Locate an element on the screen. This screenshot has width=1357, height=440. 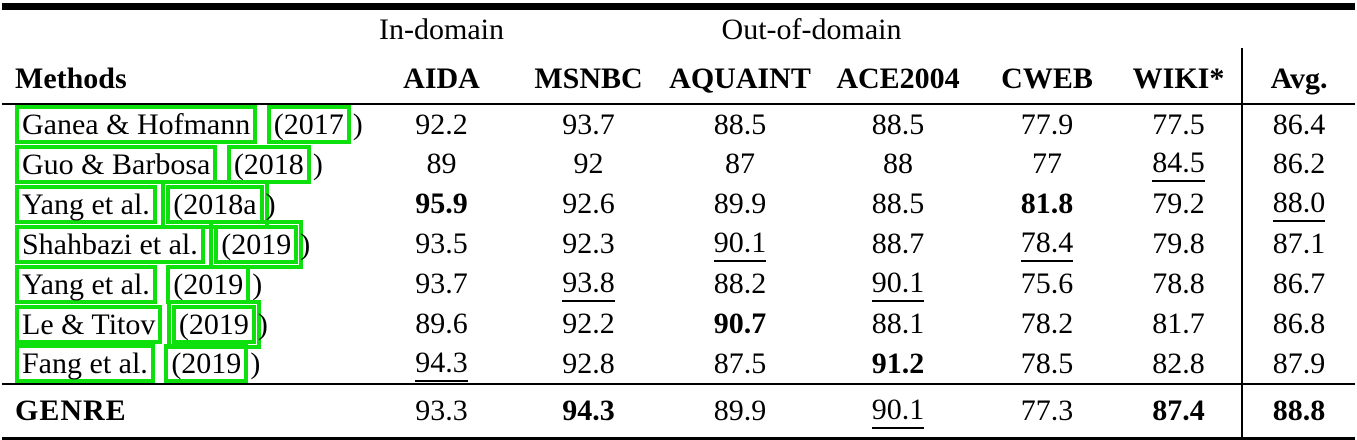
metric-value: 79.8 is located at coordinates (1178, 243).